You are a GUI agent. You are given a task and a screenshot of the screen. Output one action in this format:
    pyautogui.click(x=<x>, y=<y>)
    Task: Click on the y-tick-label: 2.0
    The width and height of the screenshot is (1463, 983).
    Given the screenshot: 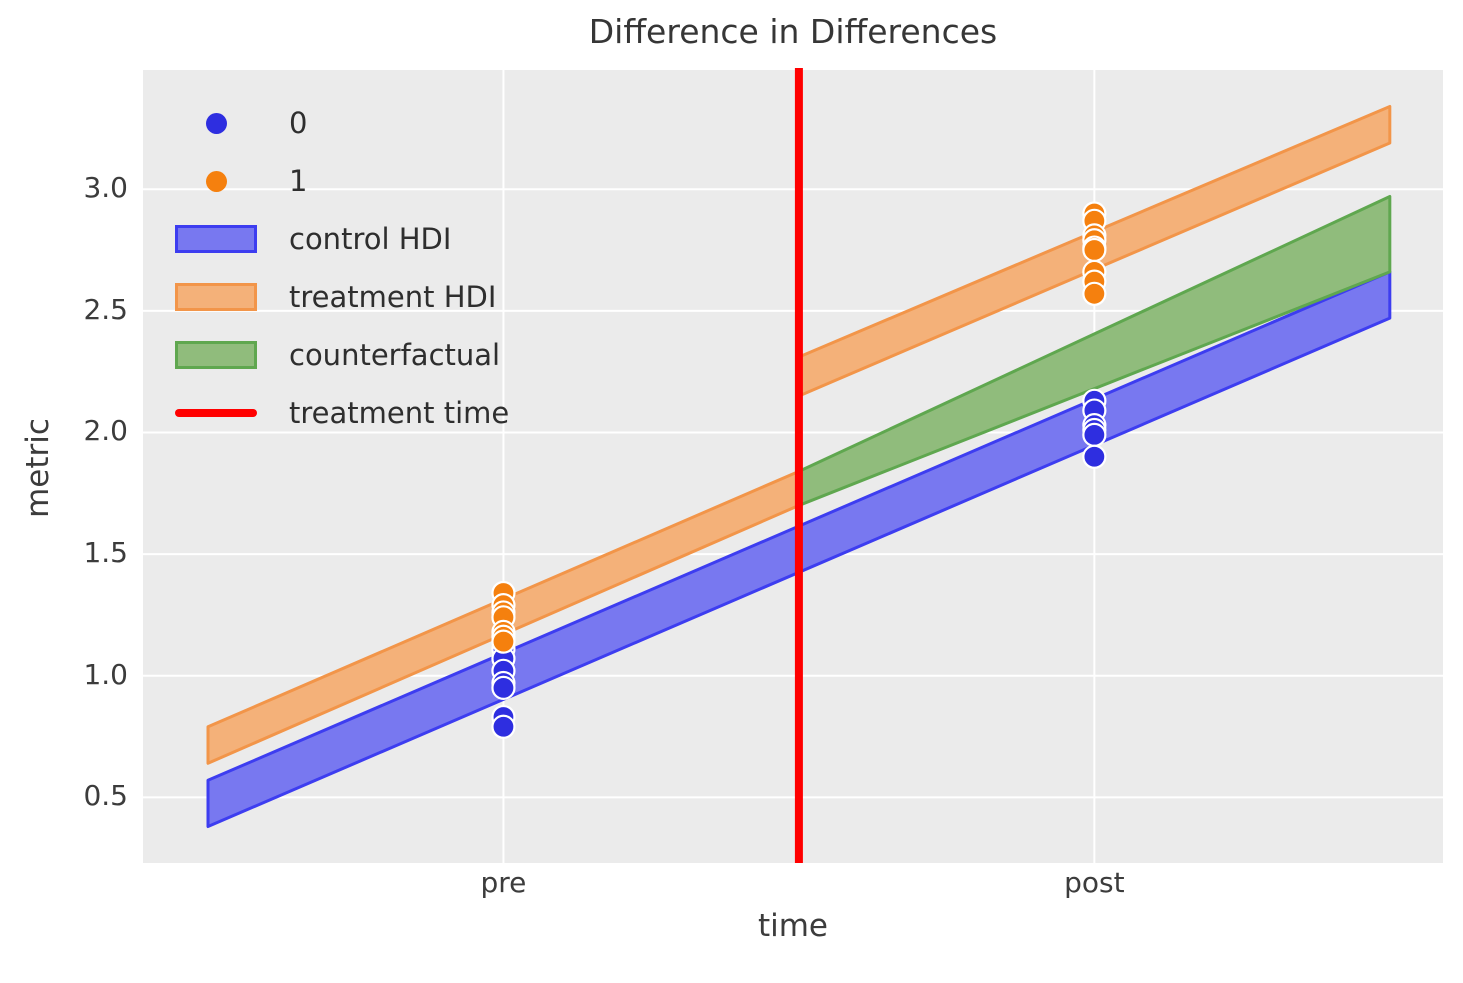 What is the action you would take?
    pyautogui.click(x=105, y=431)
    